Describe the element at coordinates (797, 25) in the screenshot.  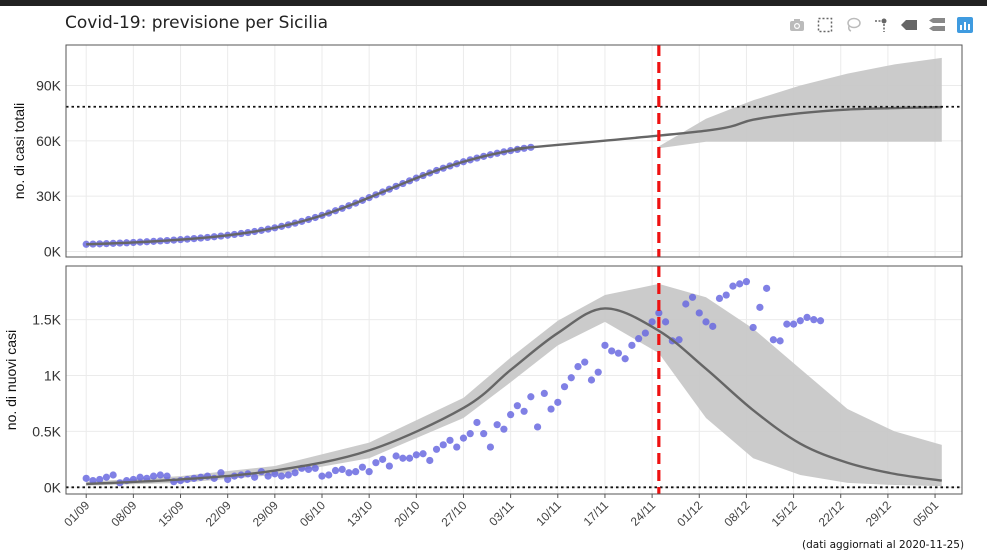
I see `camera-icon` at that location.